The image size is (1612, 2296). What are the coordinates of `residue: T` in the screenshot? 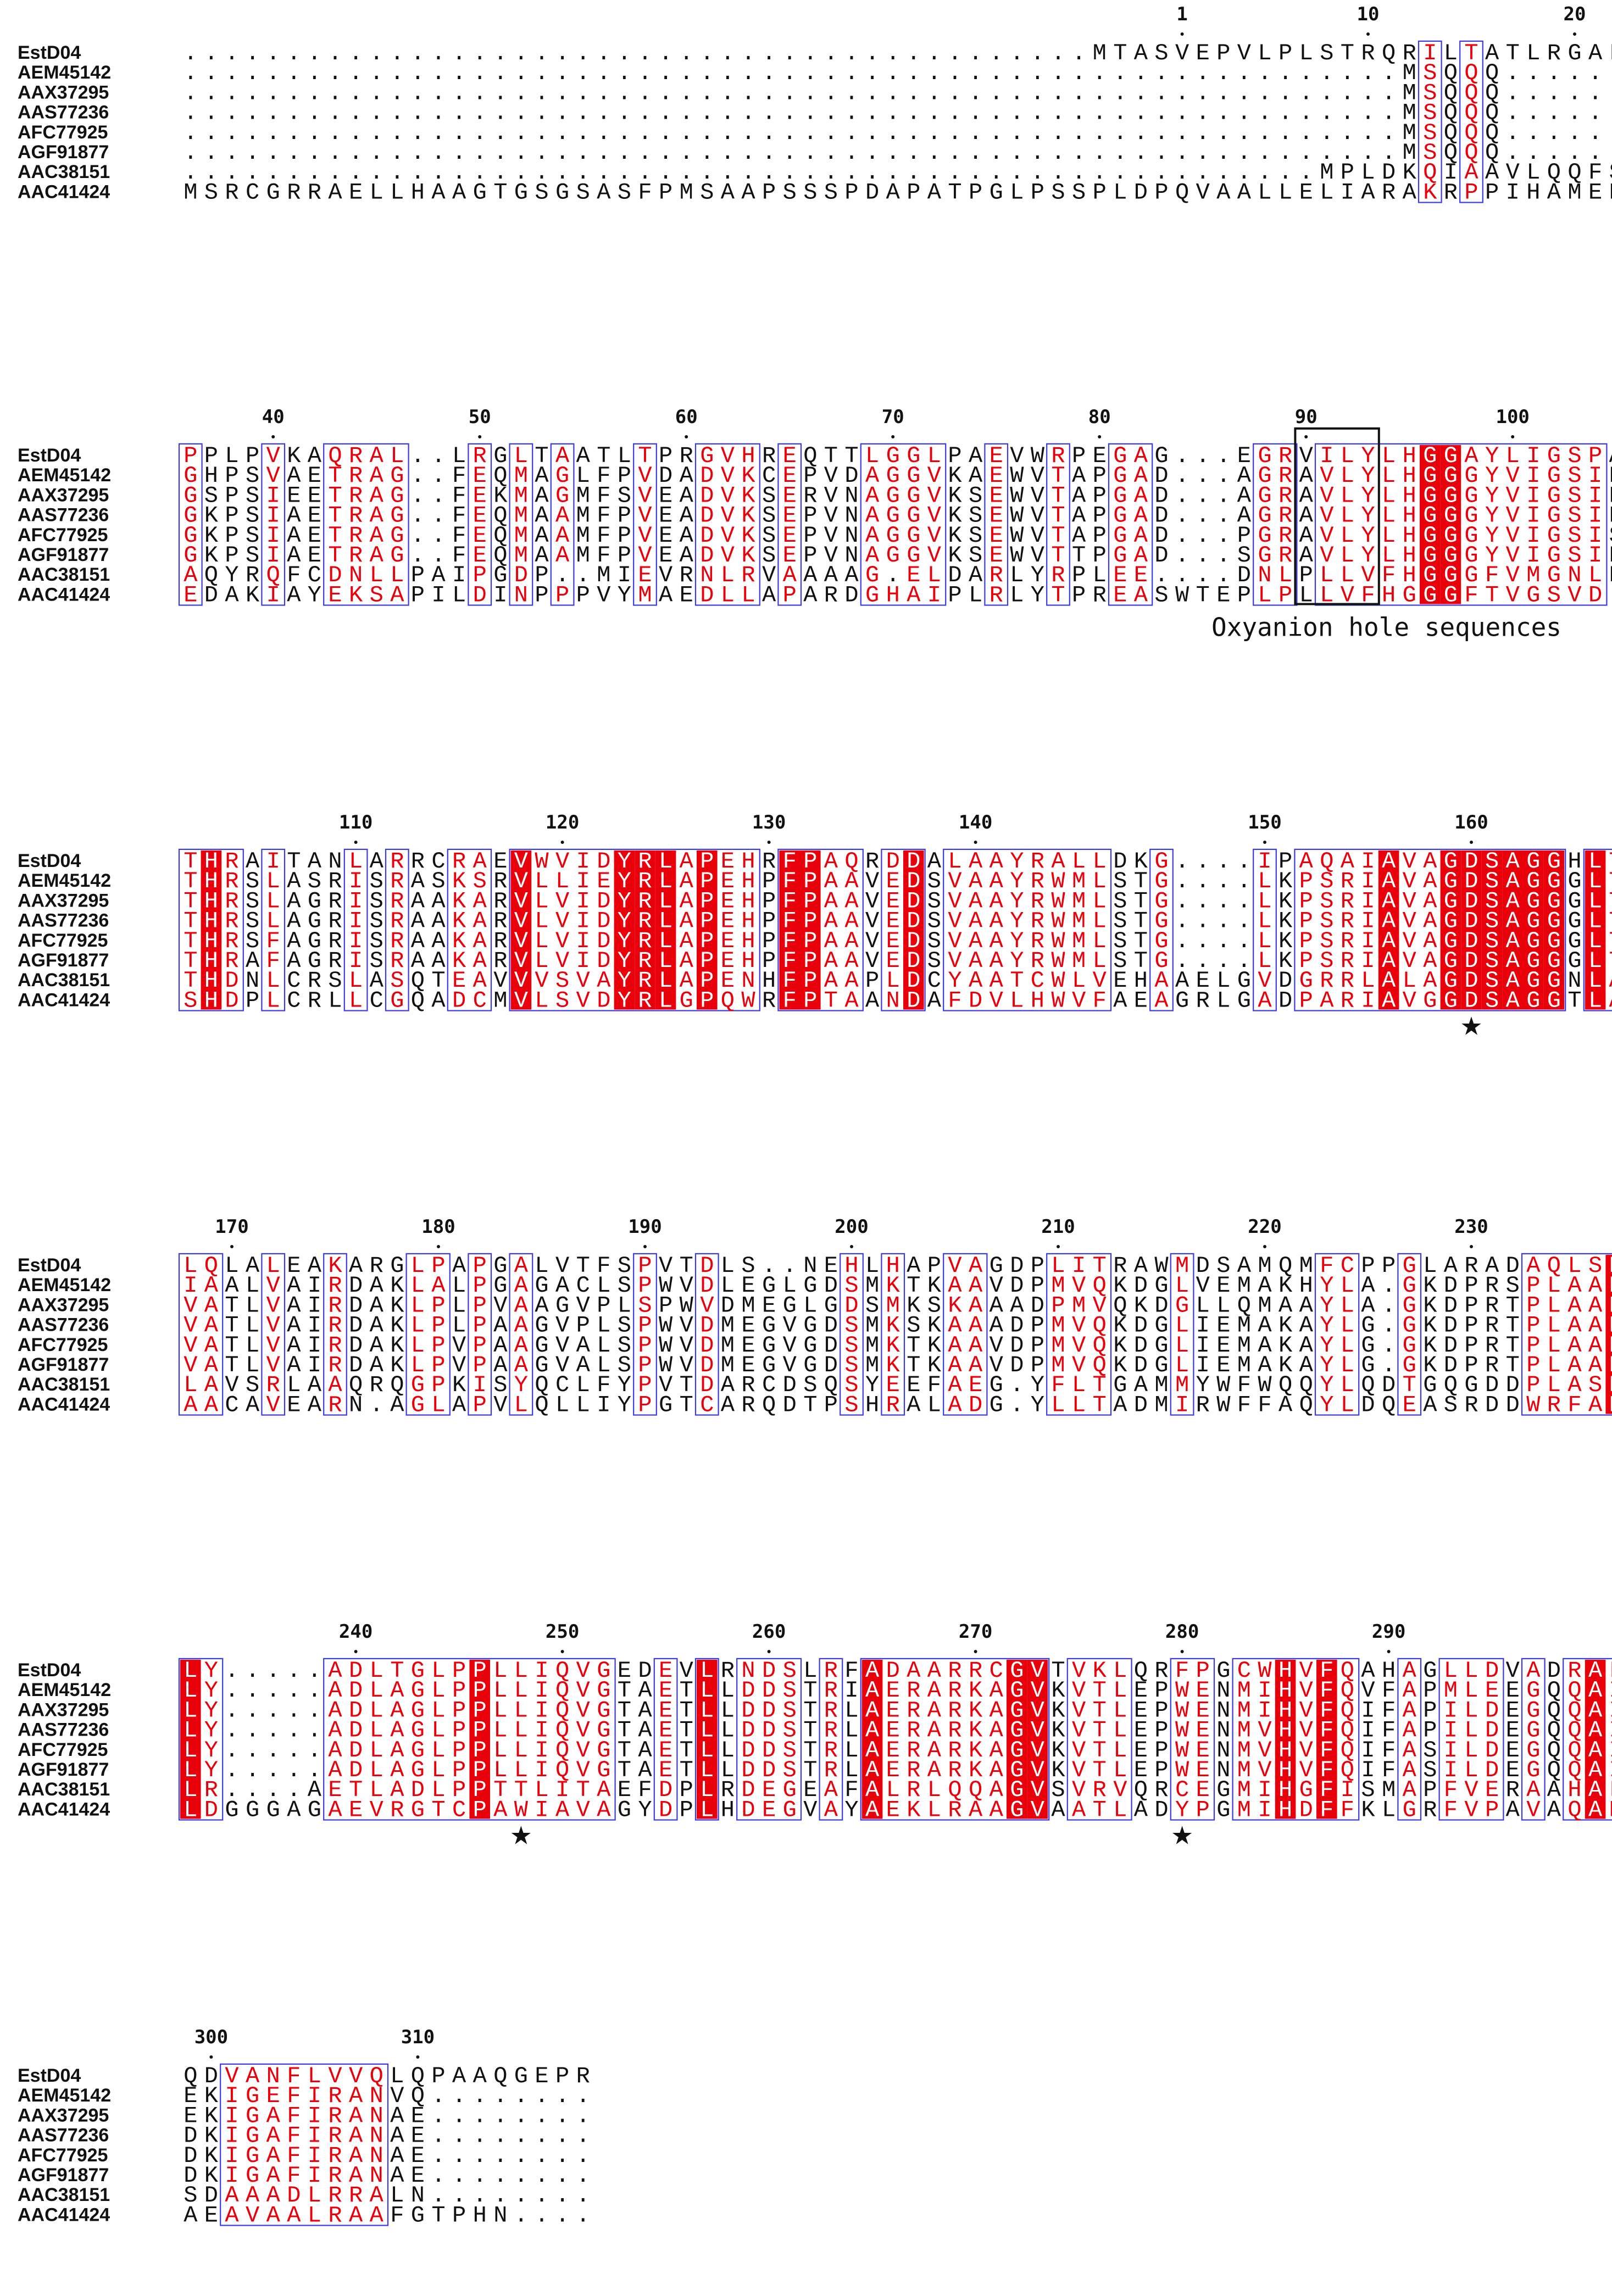 It's located at (1471, 53).